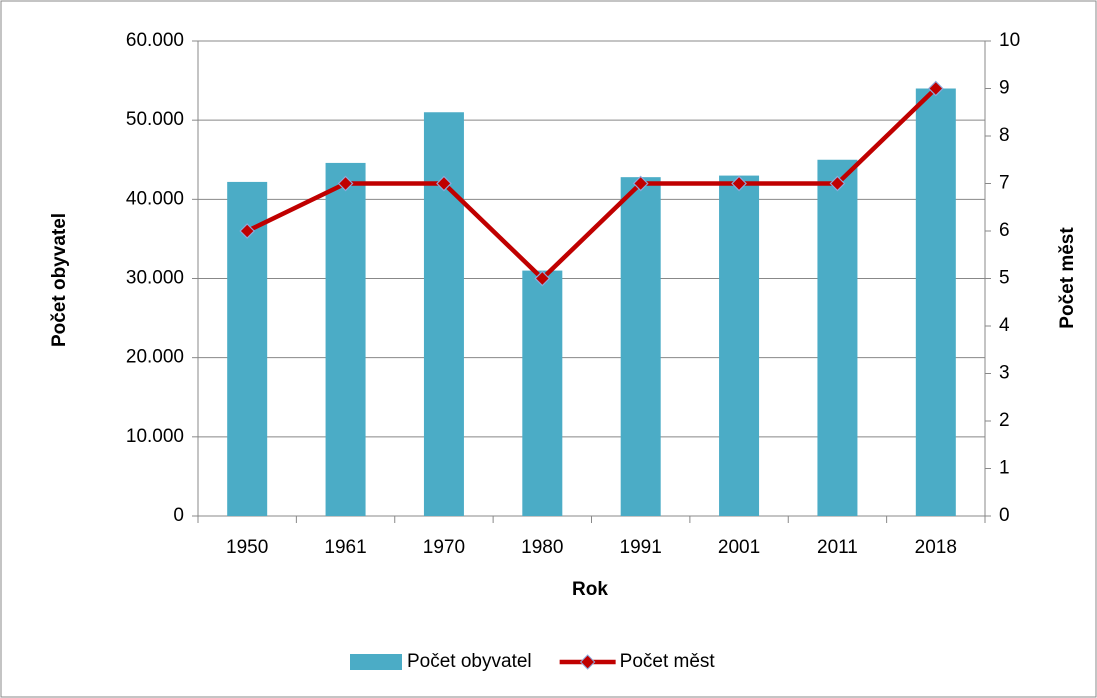 The width and height of the screenshot is (1097, 698). I want to click on y2-tick-label: 2, so click(1004, 420).